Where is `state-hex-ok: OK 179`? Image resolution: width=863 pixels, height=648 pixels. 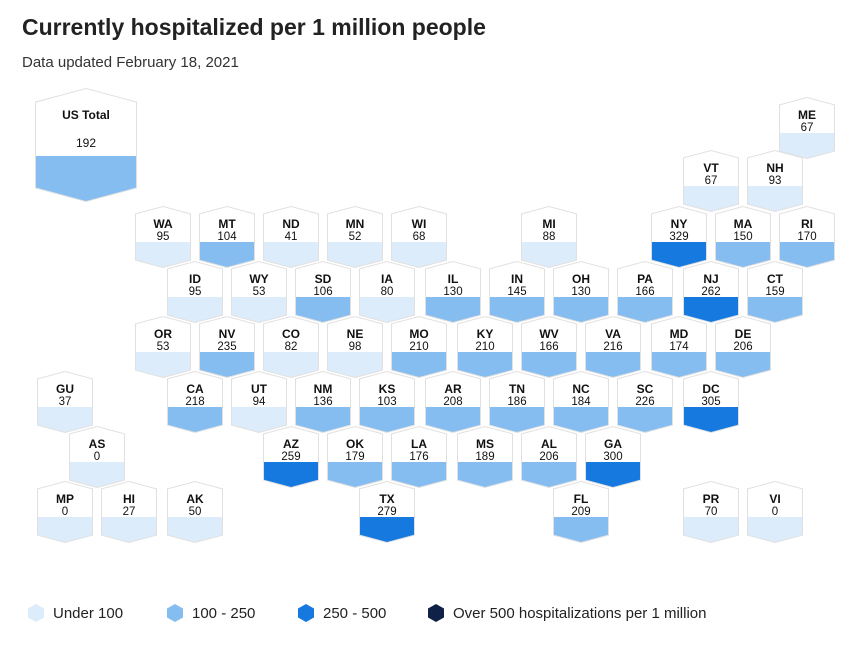 state-hex-ok: OK 179 is located at coordinates (355, 457).